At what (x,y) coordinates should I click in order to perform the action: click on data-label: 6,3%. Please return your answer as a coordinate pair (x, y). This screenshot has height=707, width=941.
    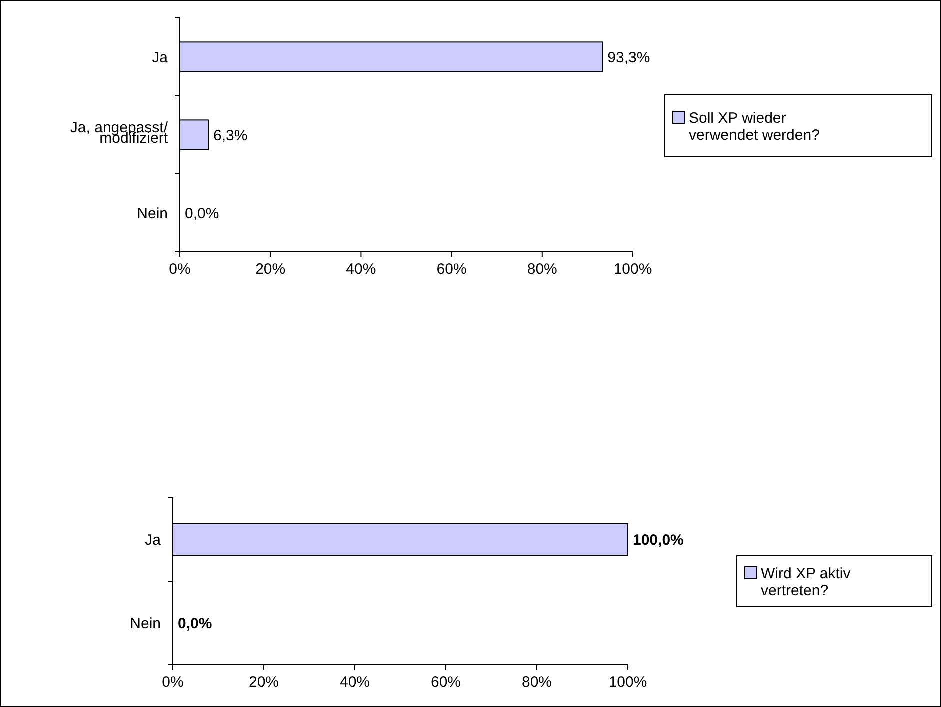
    Looking at the image, I should click on (231, 135).